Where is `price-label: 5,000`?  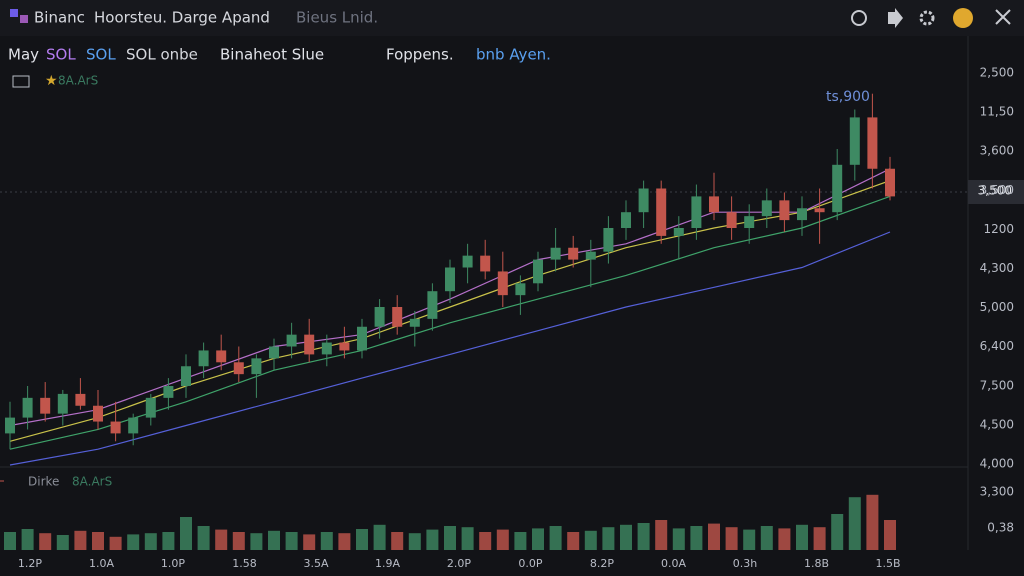
price-label: 5,000 is located at coordinates (997, 307).